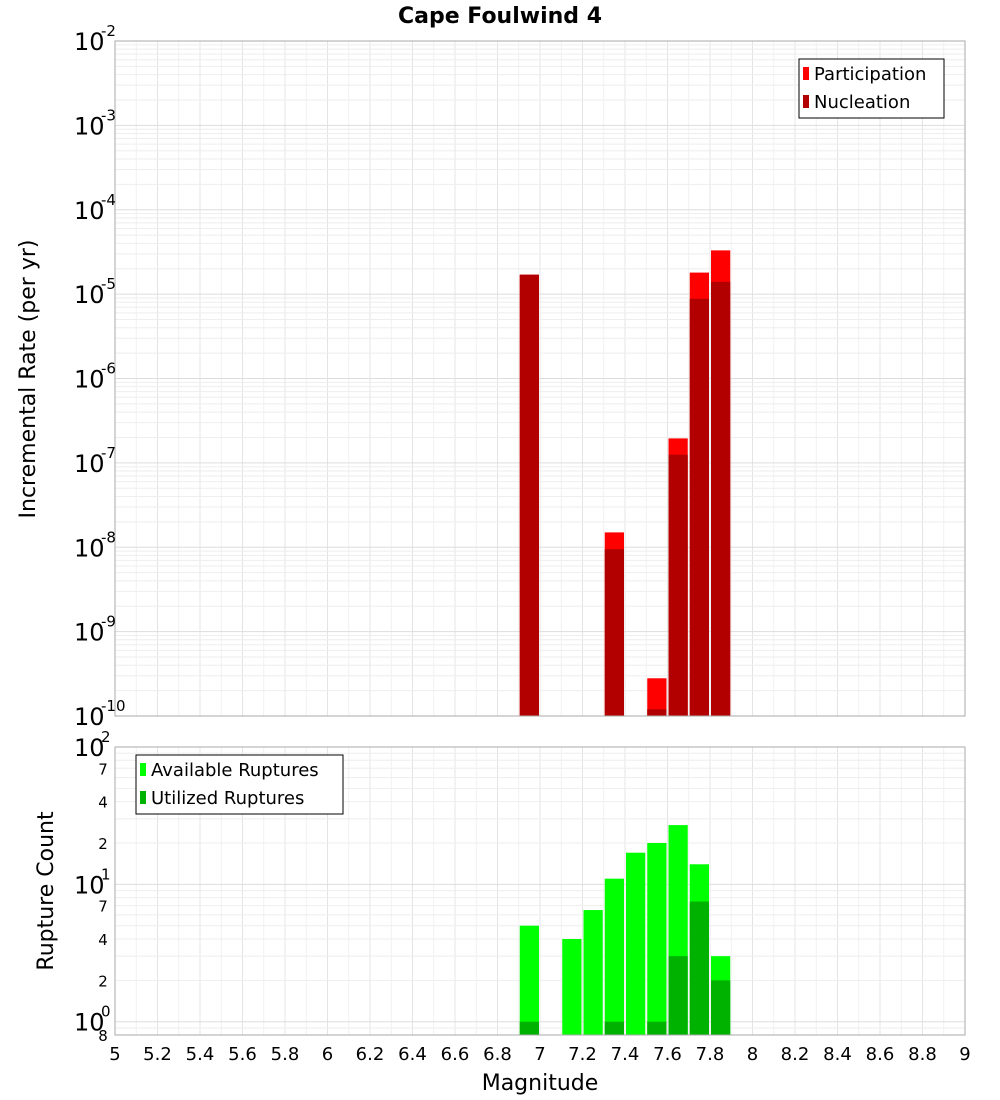  What do you see at coordinates (795, 1054) in the screenshot?
I see `x-tick-label: 8.2` at bounding box center [795, 1054].